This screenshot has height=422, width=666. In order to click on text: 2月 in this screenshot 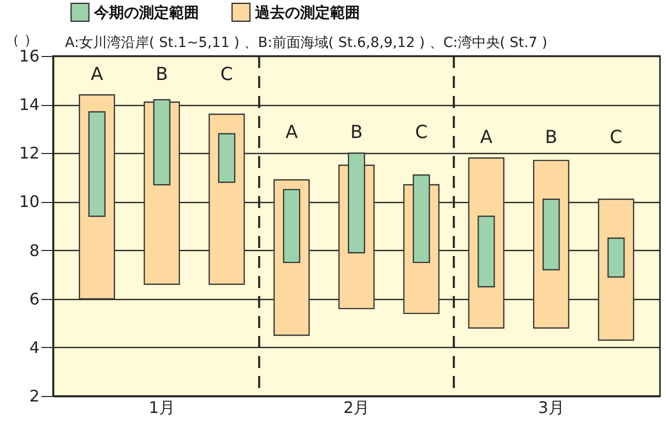, I will do `click(356, 407)`.